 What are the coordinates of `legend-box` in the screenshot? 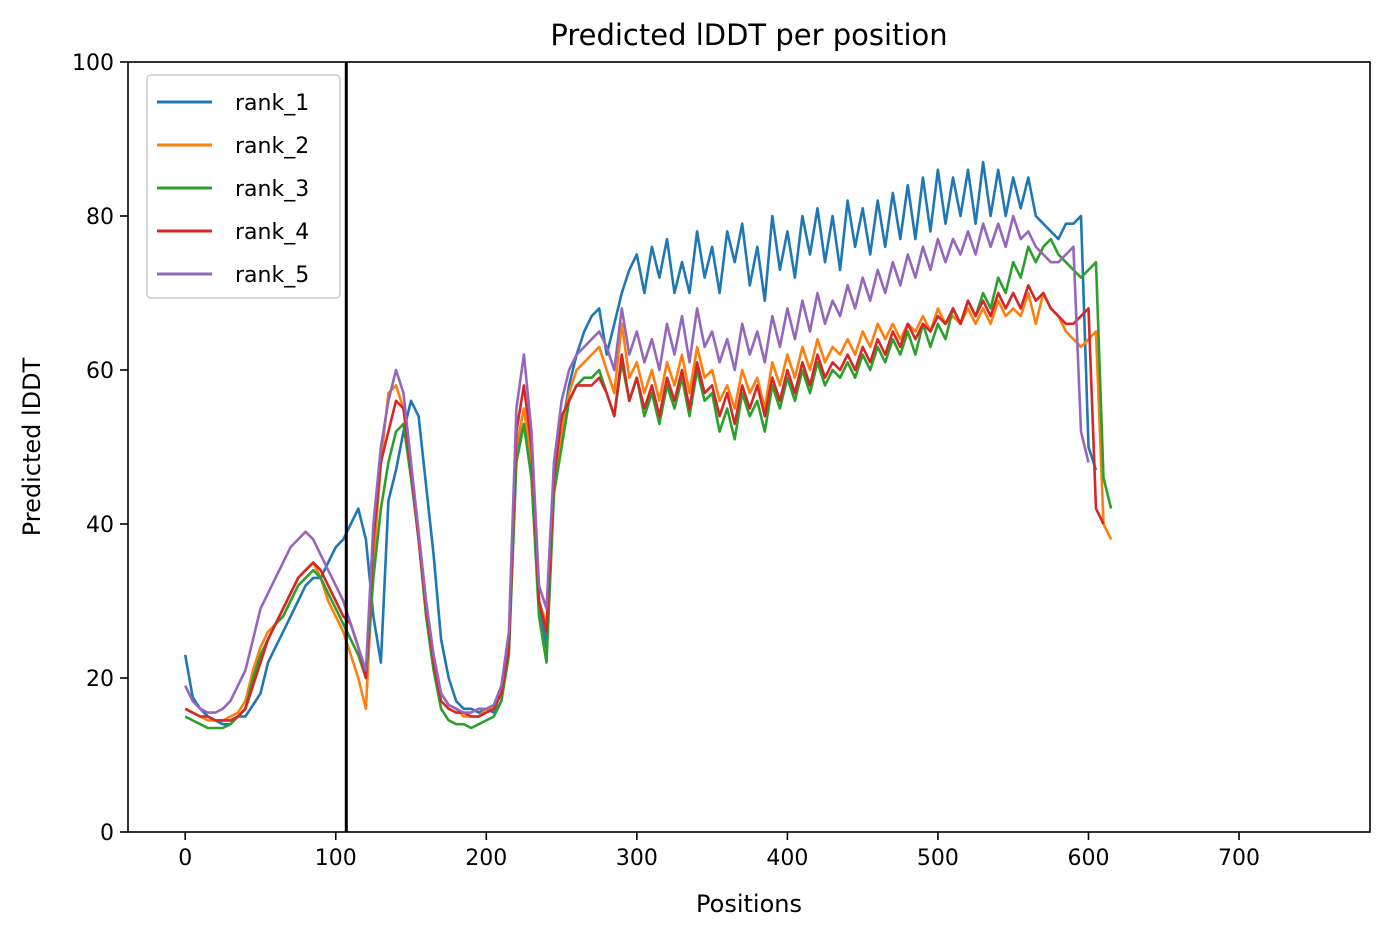 It's located at (243, 186).